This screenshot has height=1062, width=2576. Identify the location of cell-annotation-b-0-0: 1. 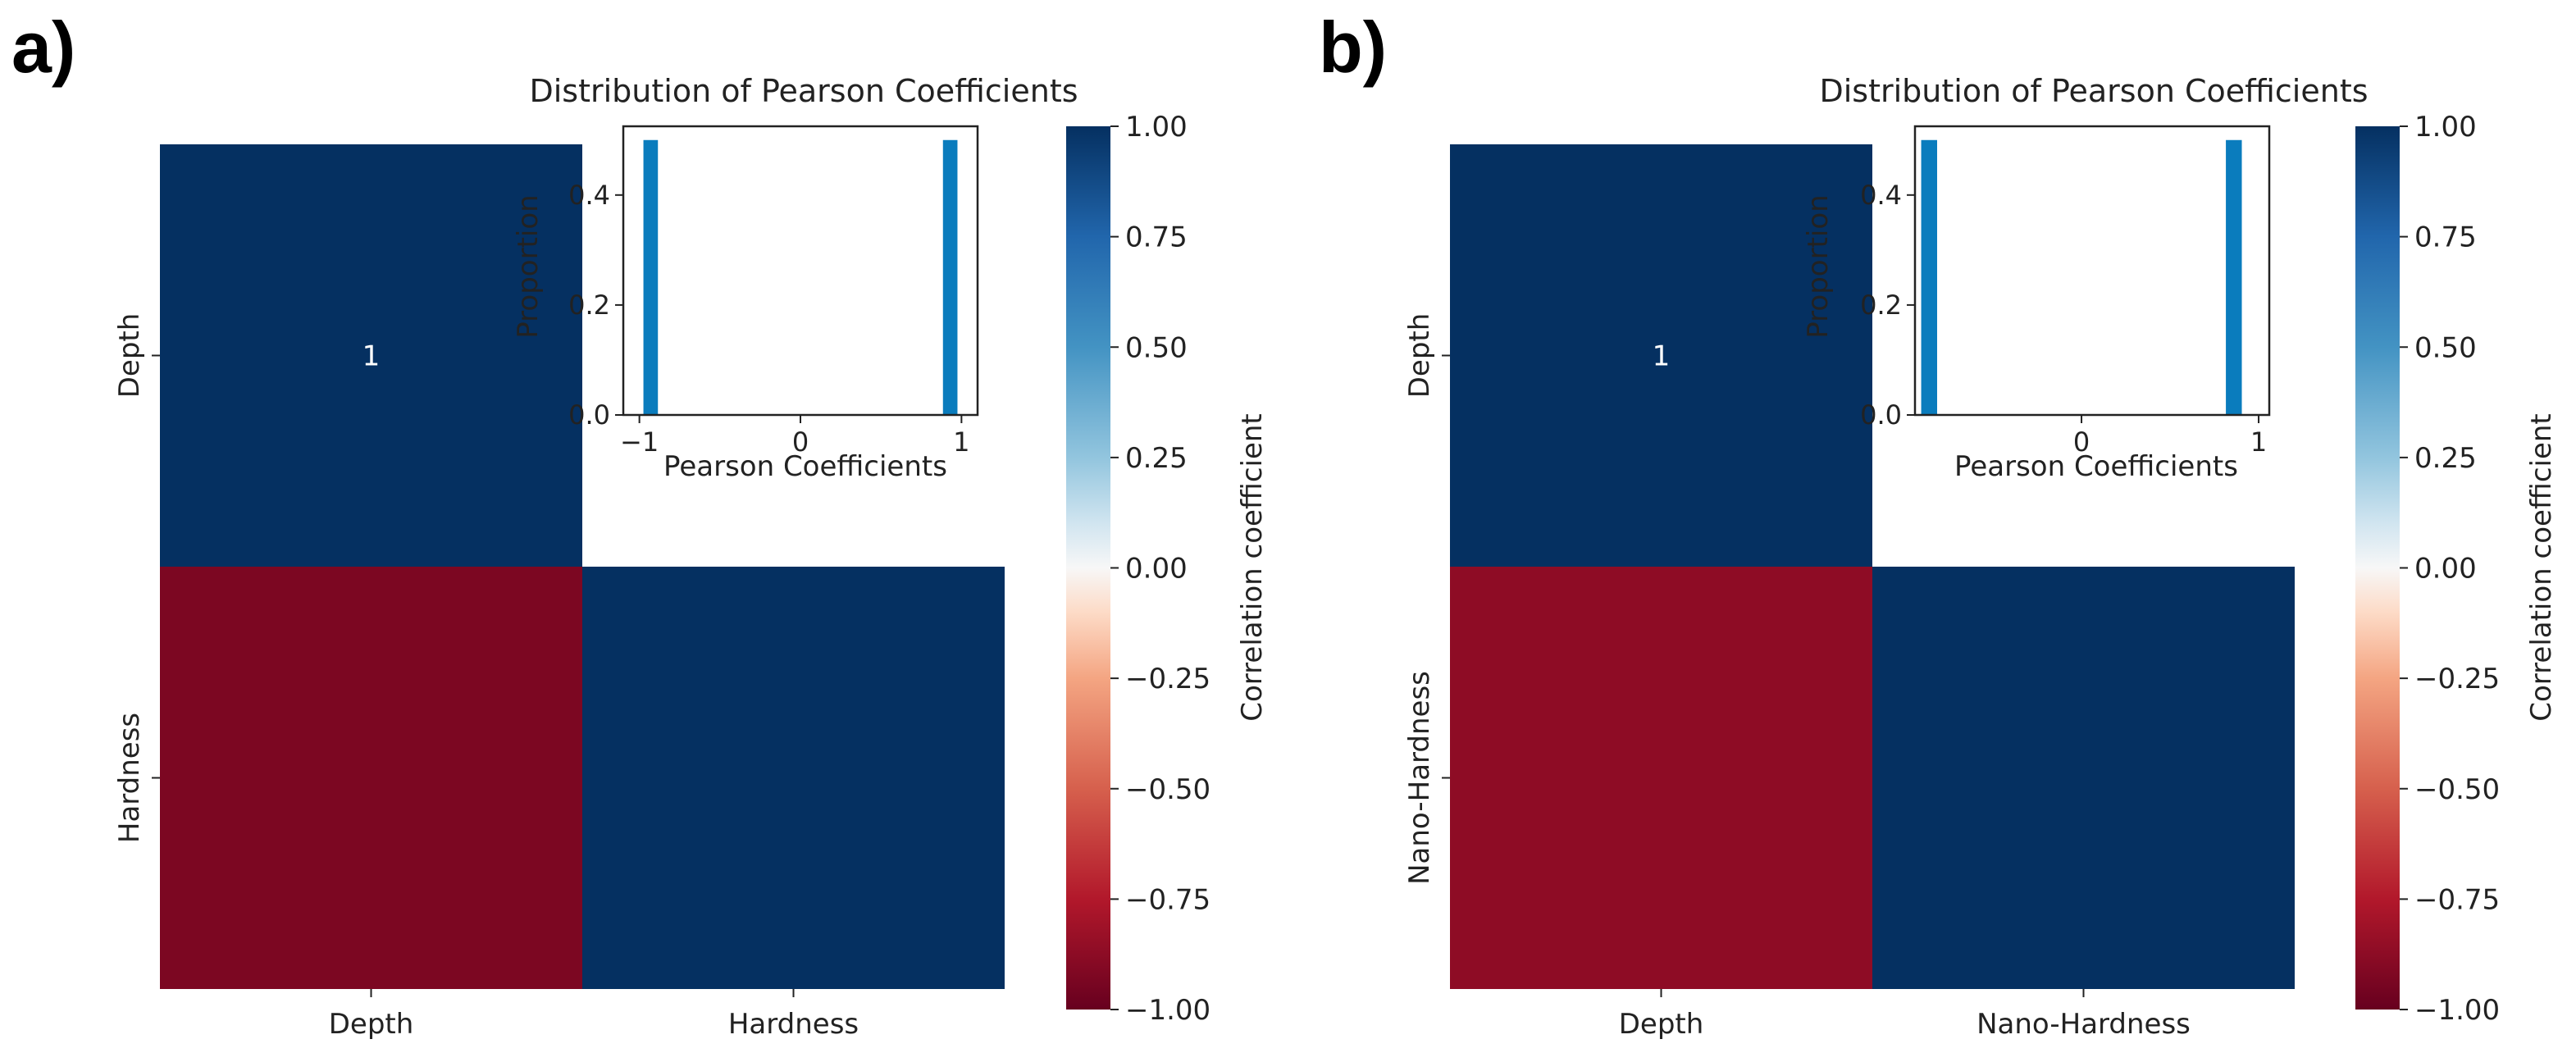
(1662, 356).